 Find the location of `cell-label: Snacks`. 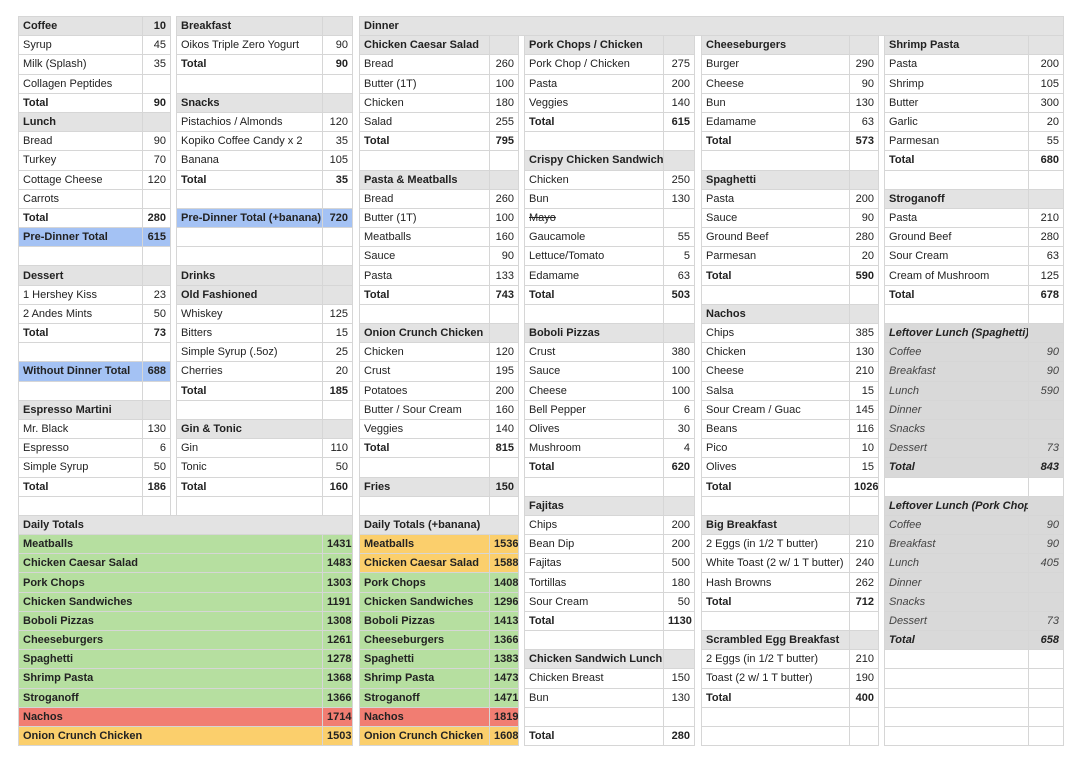

cell-label: Snacks is located at coordinates (956, 429).